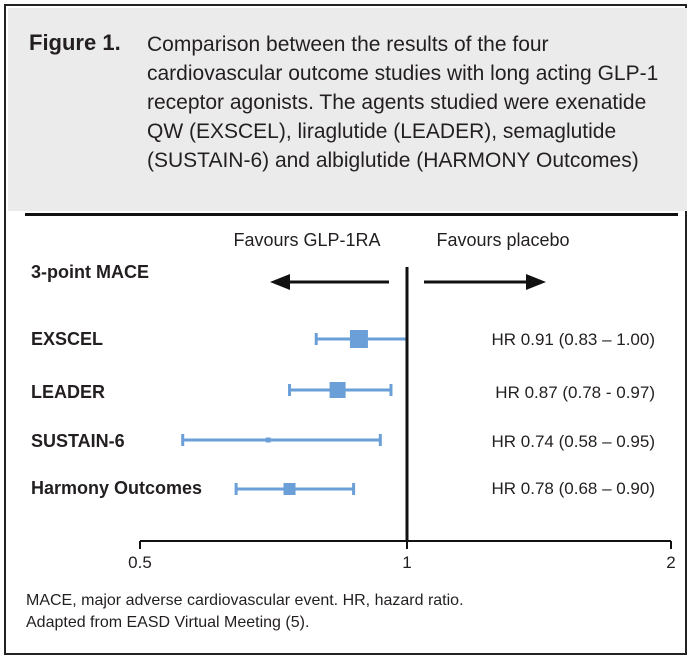  Describe the element at coordinates (670, 562) in the screenshot. I see `x-tick-label: 2` at that location.